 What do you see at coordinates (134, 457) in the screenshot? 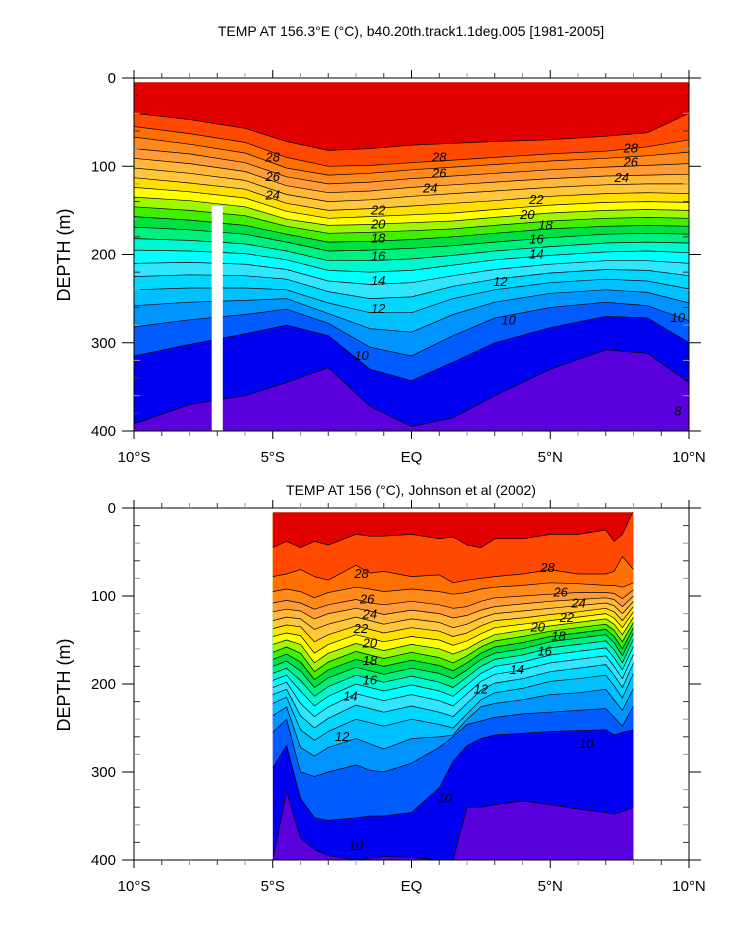
I see `x-tick-label: 10°S` at bounding box center [134, 457].